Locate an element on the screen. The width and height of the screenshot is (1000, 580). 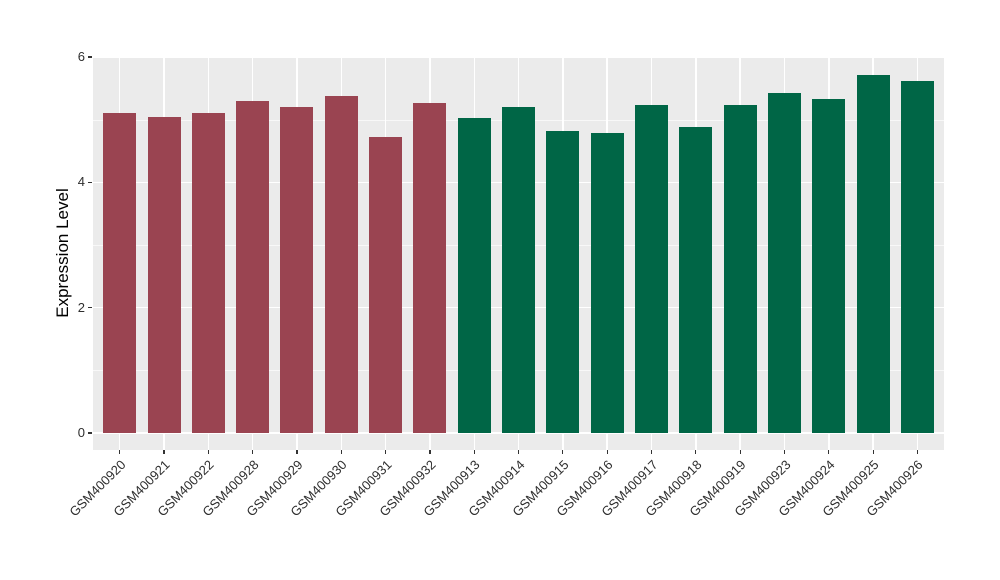
bar-GSM400921 is located at coordinates (164, 275).